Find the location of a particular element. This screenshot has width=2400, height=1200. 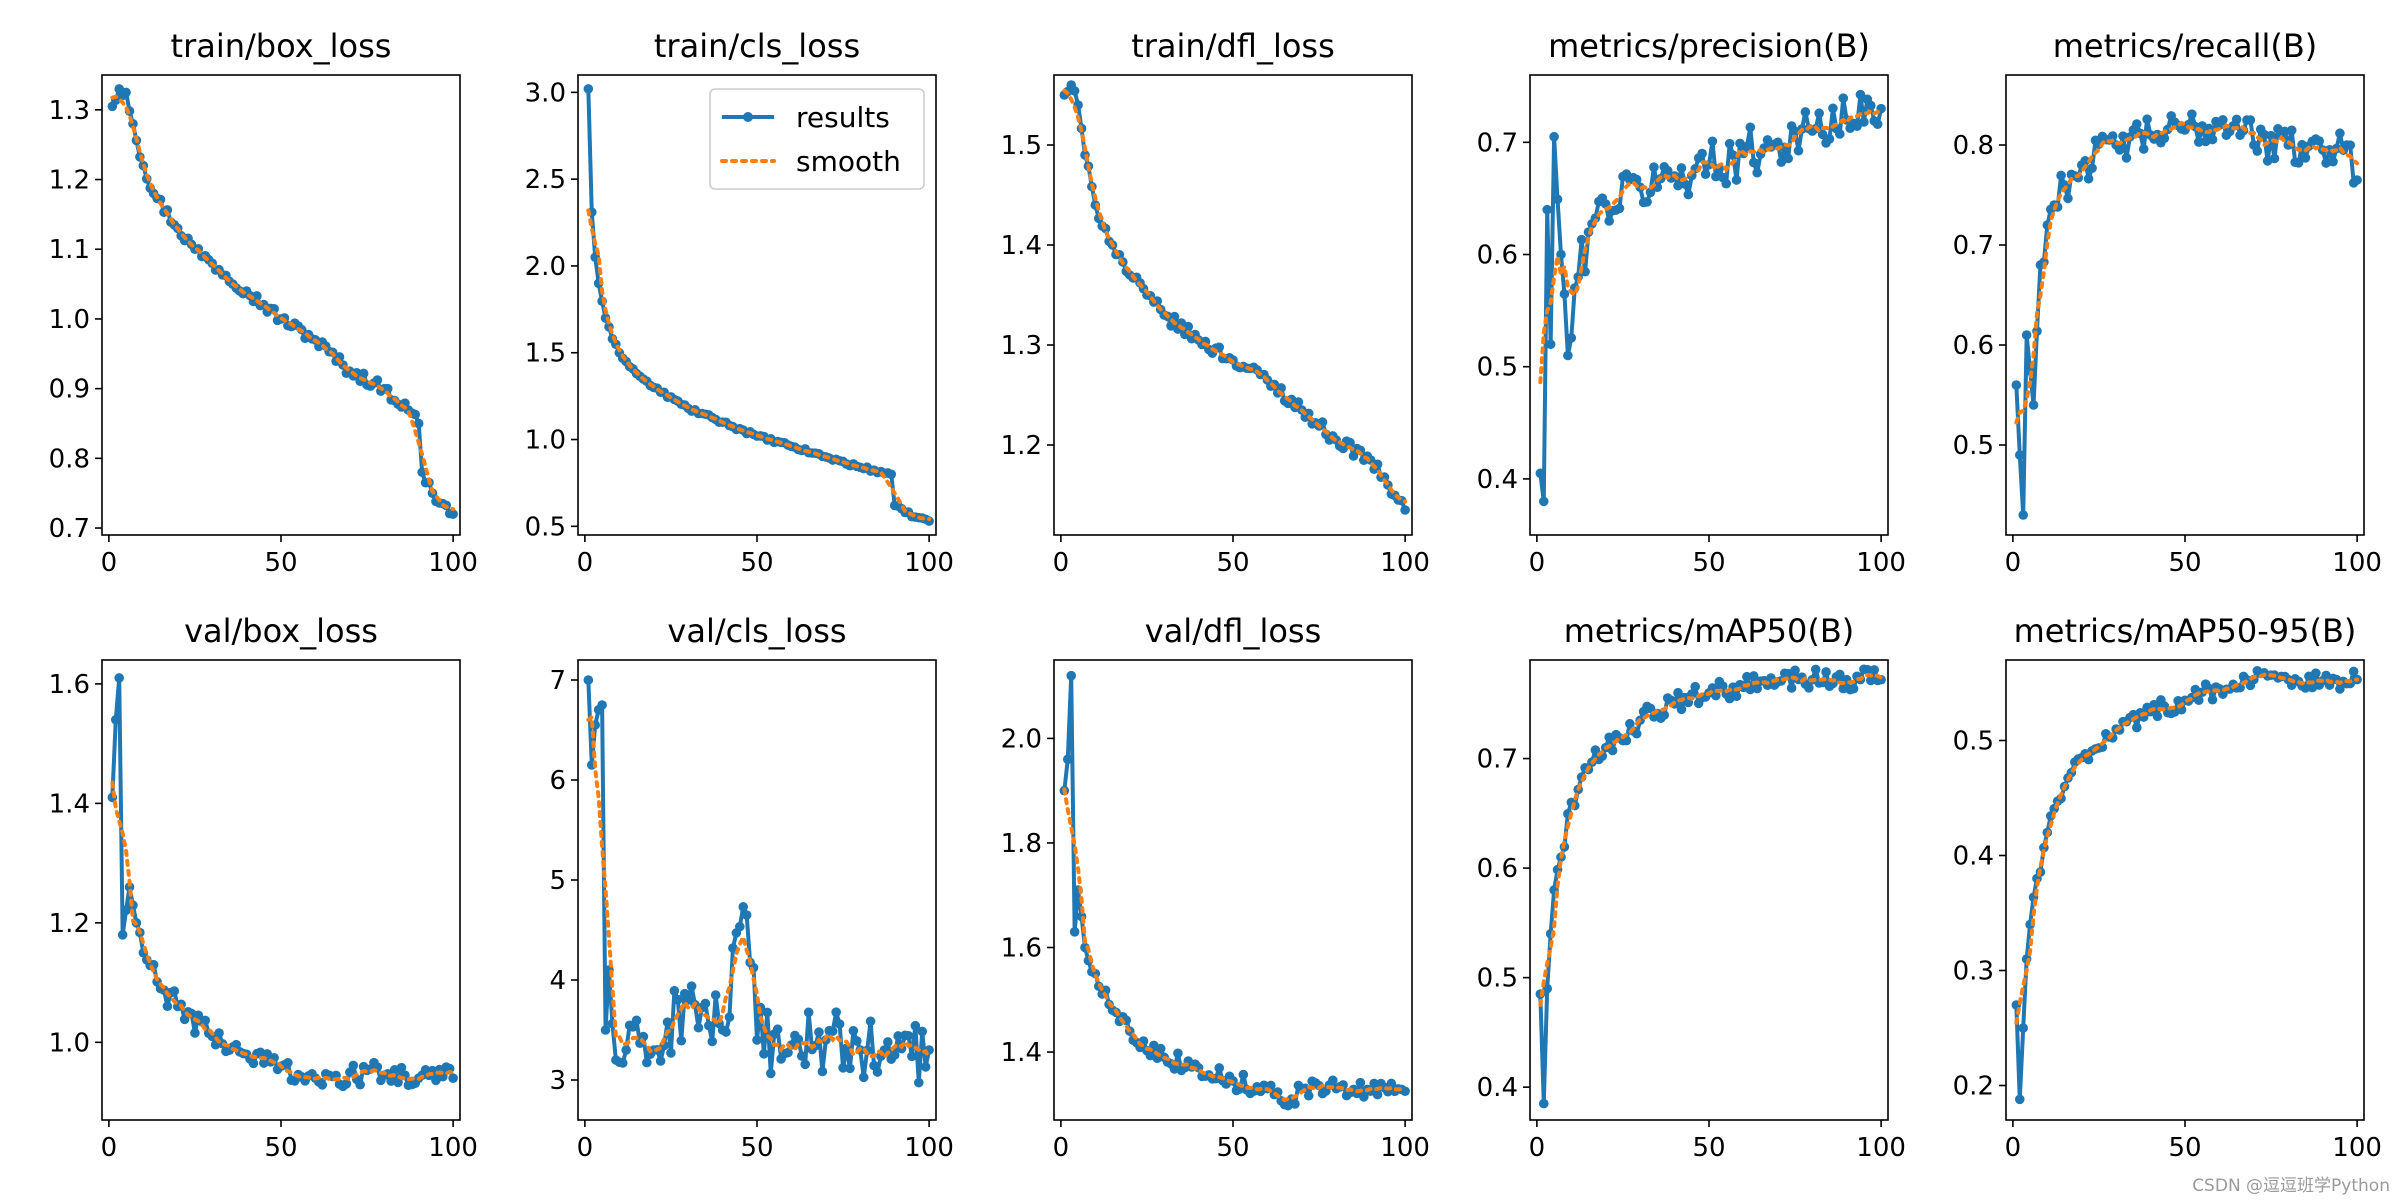

y-tick-label: 0.5 is located at coordinates (1497, 368).